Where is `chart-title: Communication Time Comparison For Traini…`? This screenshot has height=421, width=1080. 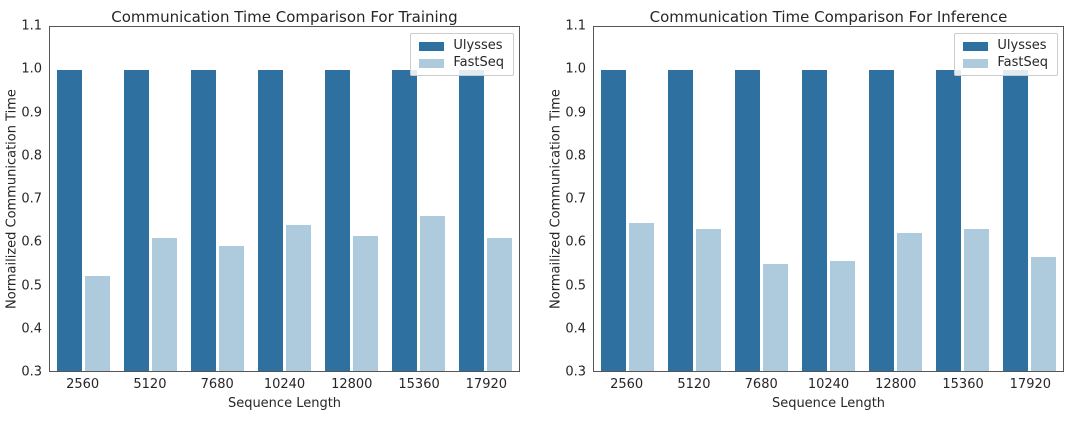 chart-title: Communication Time Comparison For Traini… is located at coordinates (284, 17).